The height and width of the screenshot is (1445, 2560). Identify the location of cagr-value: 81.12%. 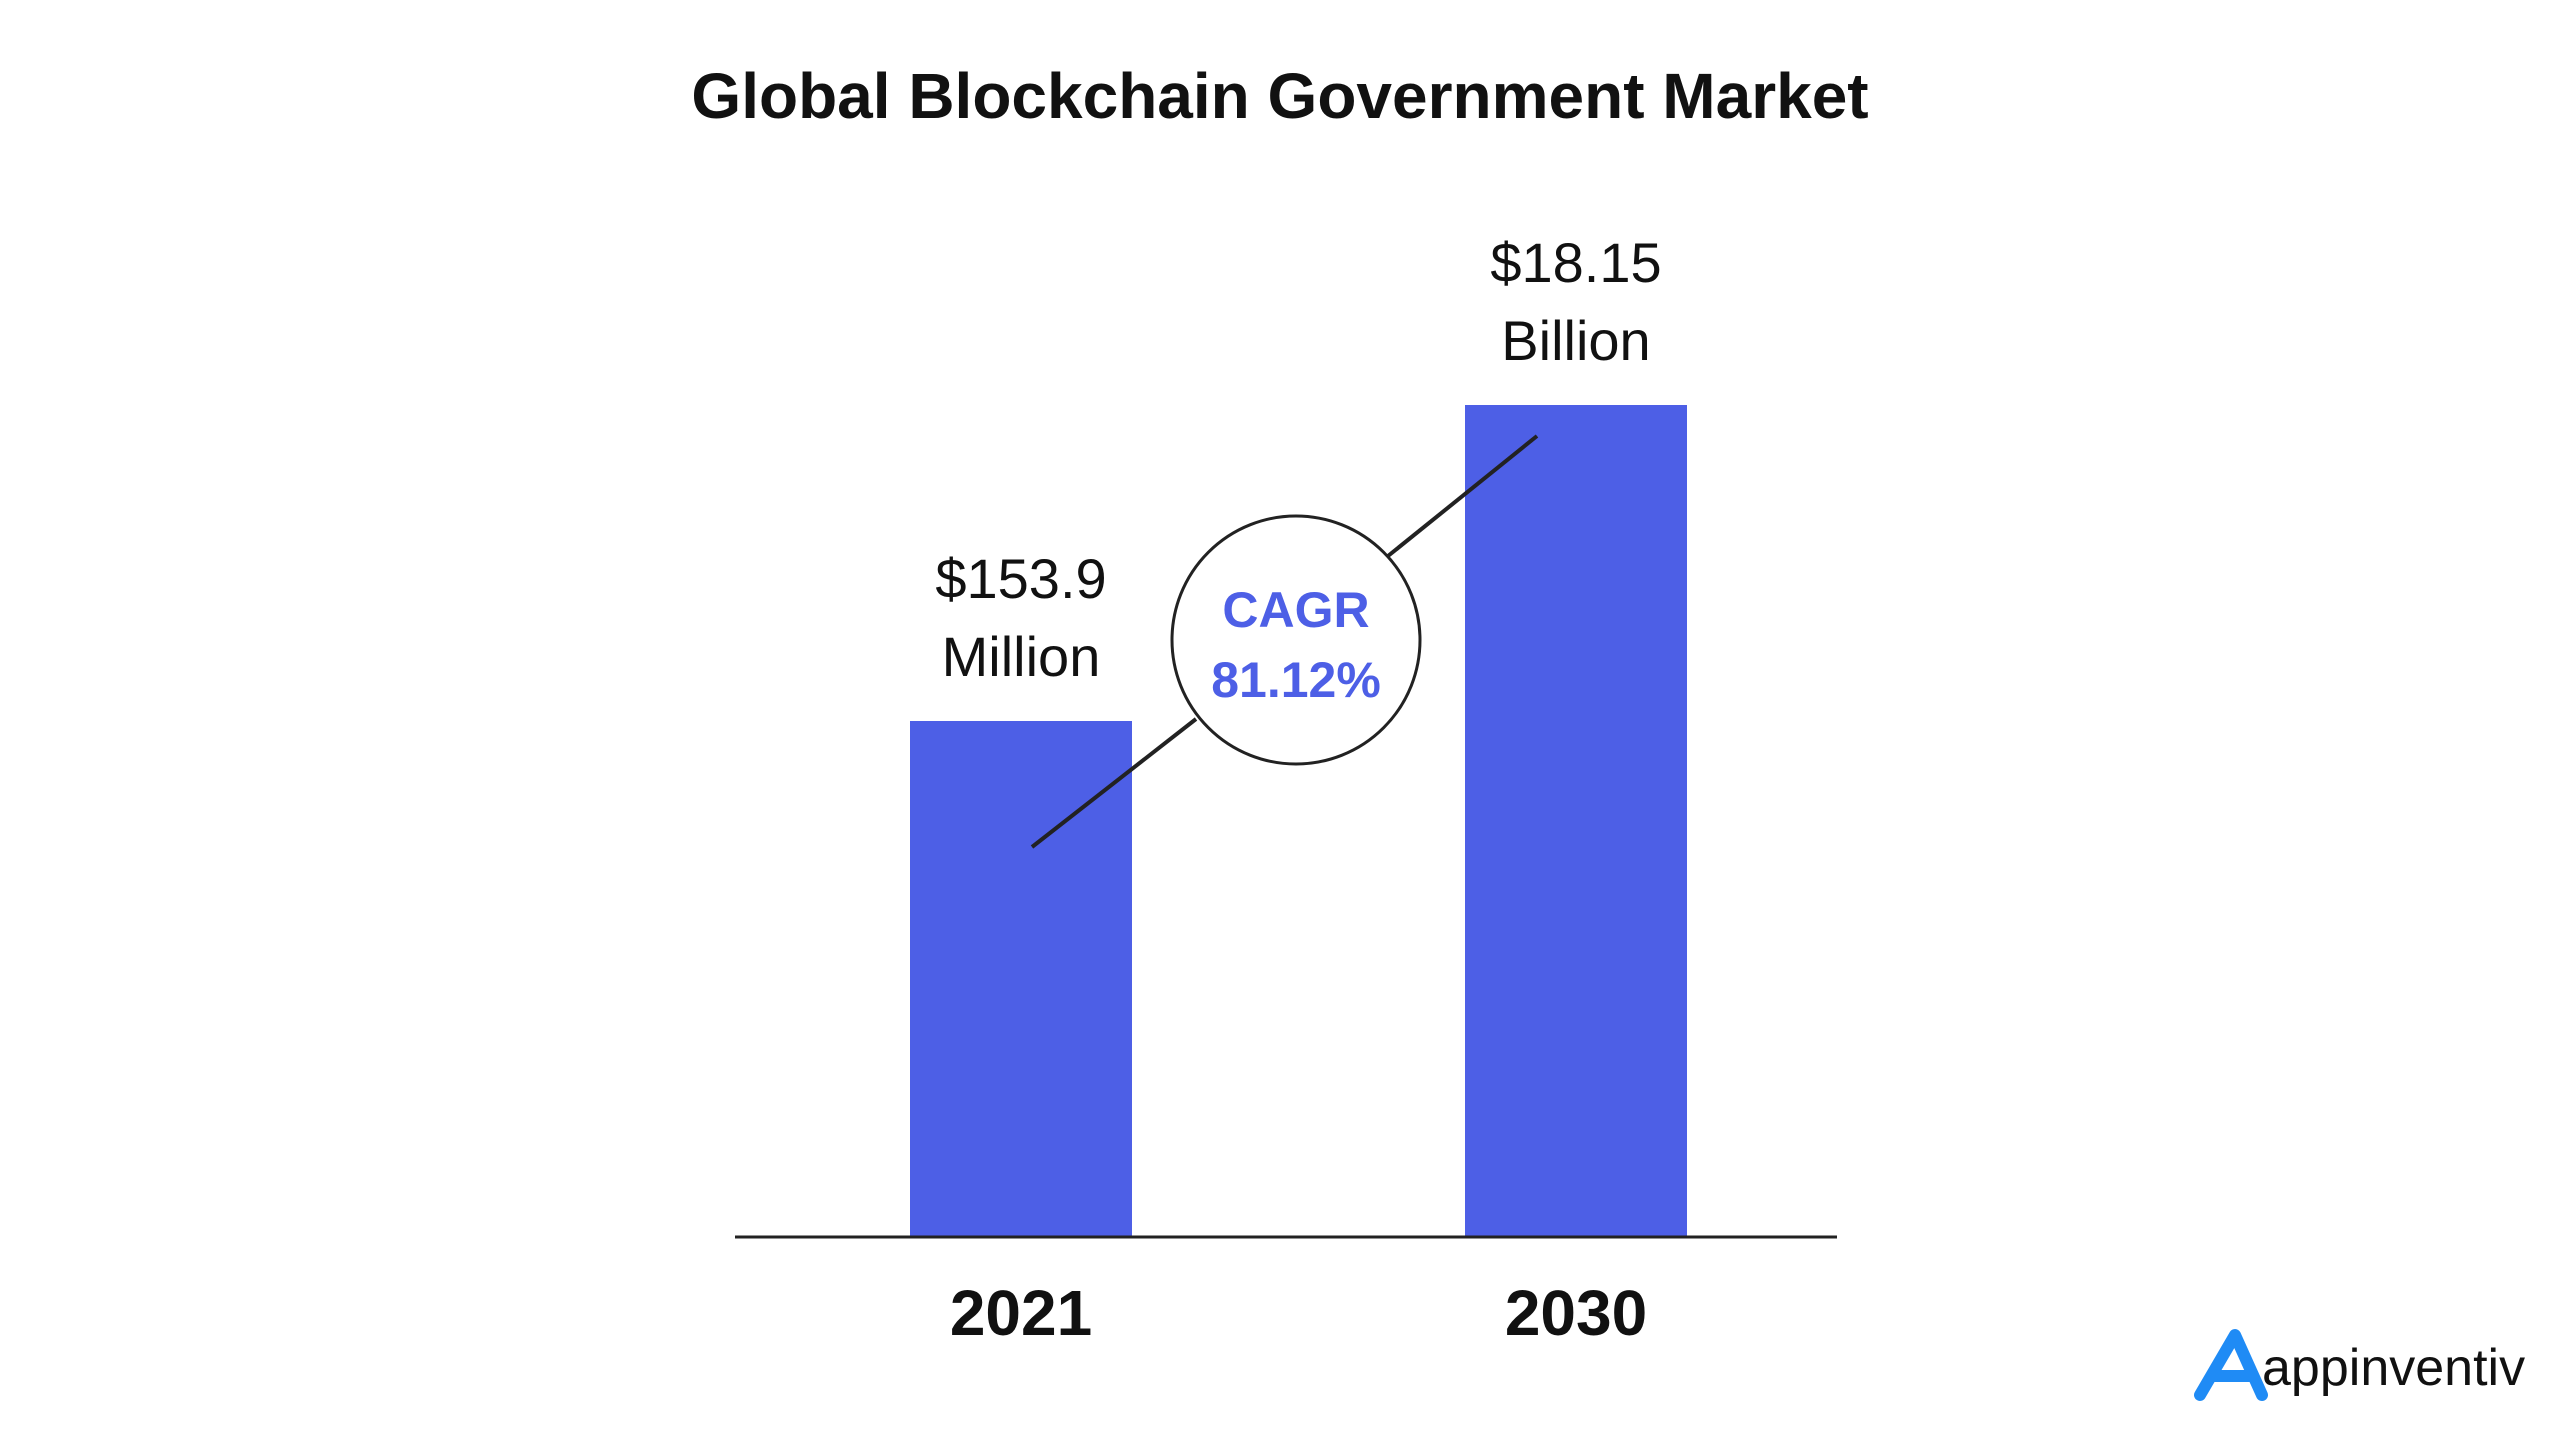
(1296, 680).